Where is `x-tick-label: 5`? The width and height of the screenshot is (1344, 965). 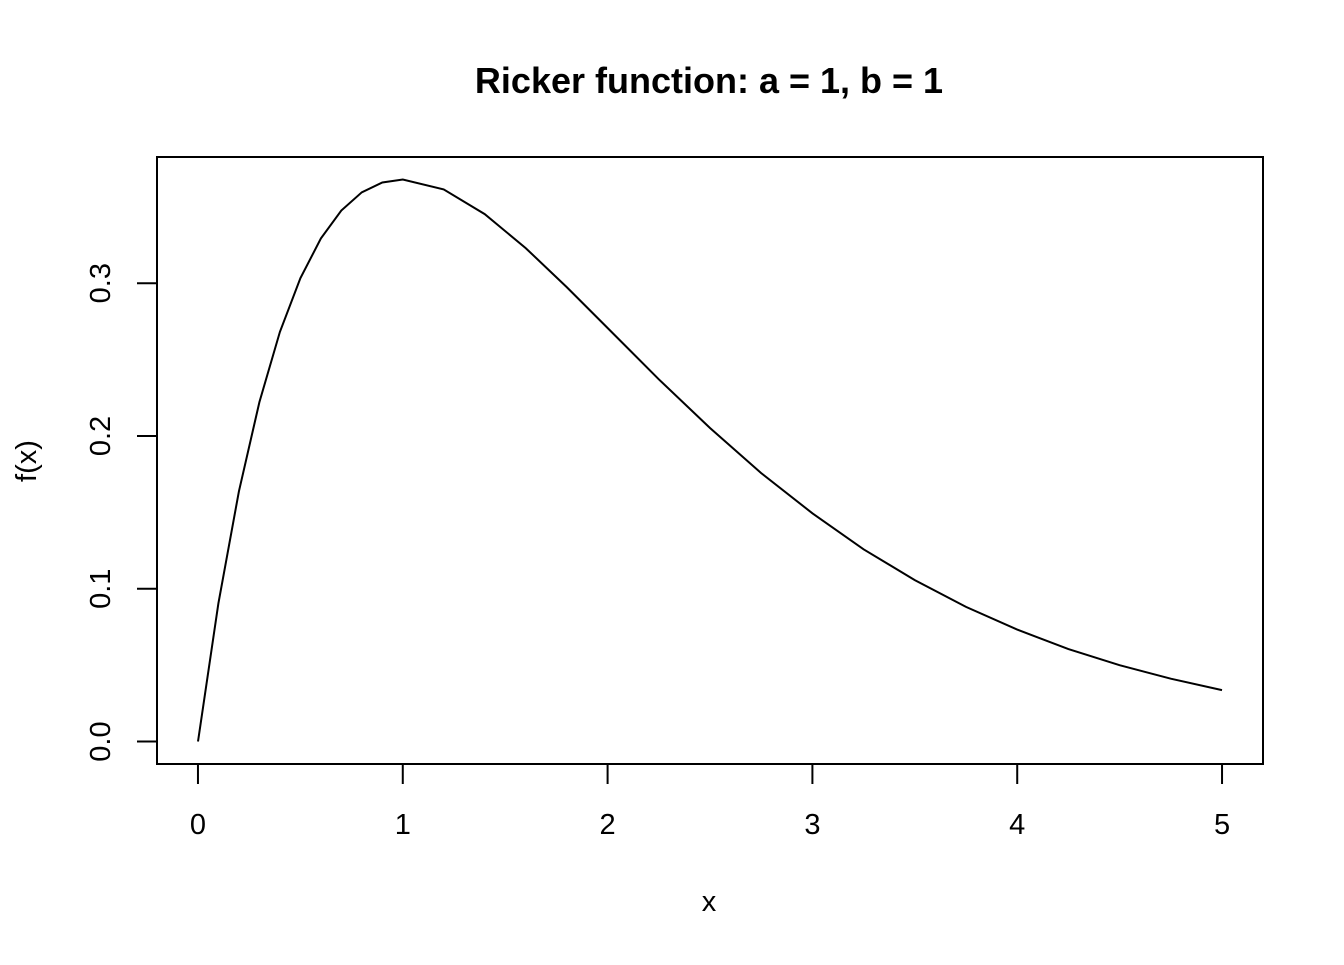 x-tick-label: 5 is located at coordinates (1222, 825).